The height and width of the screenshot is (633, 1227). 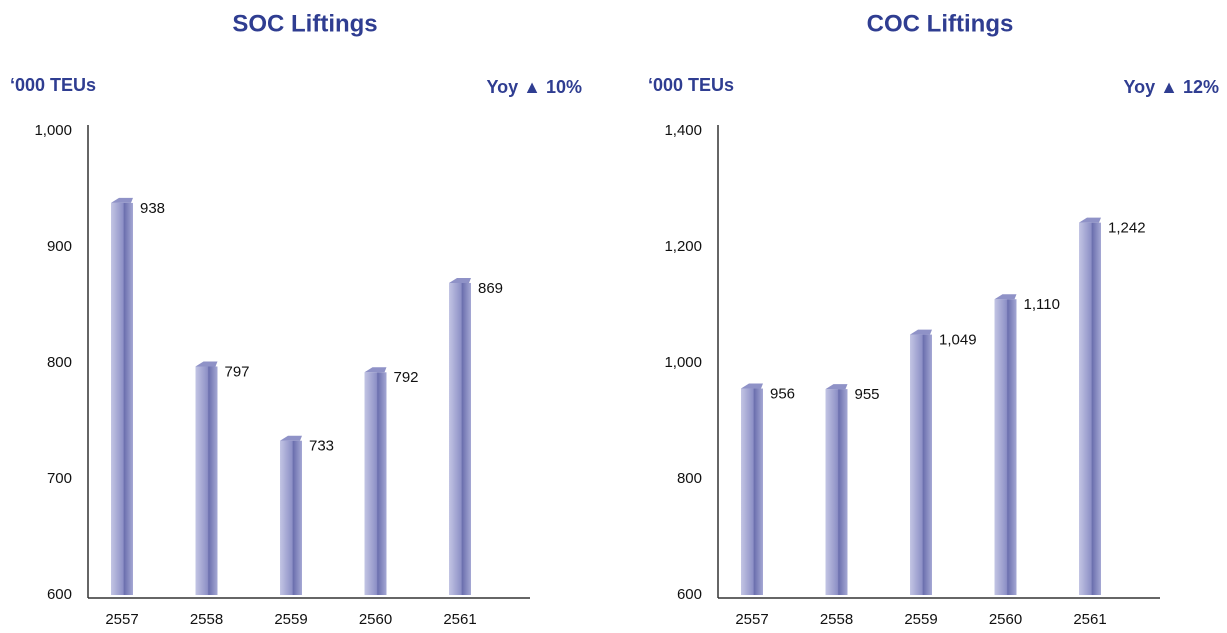 I want to click on data-label: 733, so click(x=321, y=446).